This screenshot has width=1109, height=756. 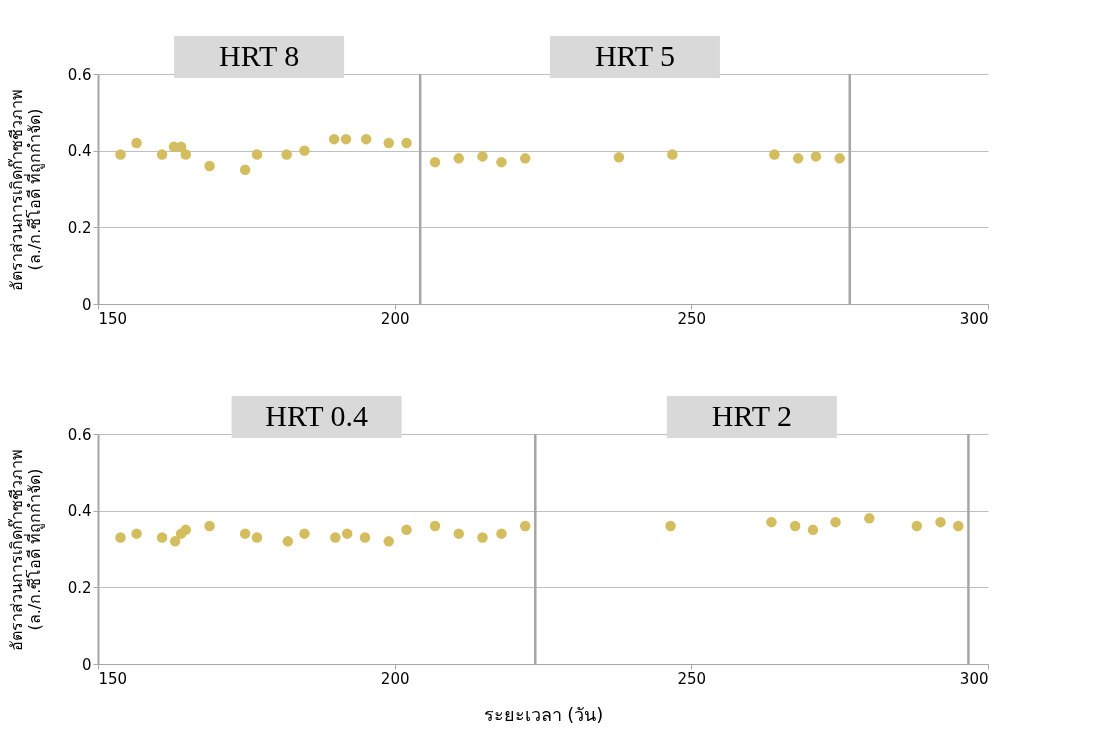 What do you see at coordinates (316, 415) in the screenshot?
I see `text: HRT 0.4` at bounding box center [316, 415].